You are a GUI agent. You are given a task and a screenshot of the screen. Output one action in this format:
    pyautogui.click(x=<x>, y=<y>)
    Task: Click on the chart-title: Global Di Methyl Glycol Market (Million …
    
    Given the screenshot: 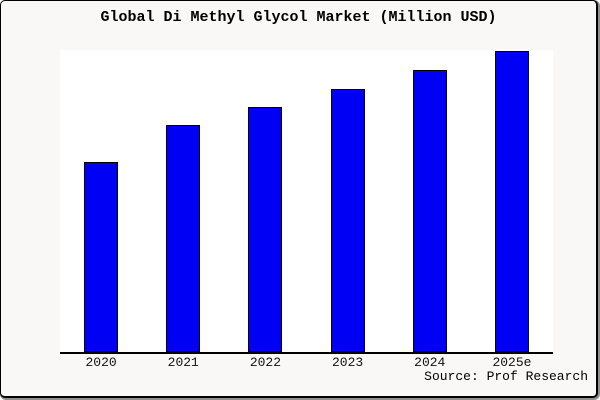 What is the action you would take?
    pyautogui.click(x=298, y=17)
    